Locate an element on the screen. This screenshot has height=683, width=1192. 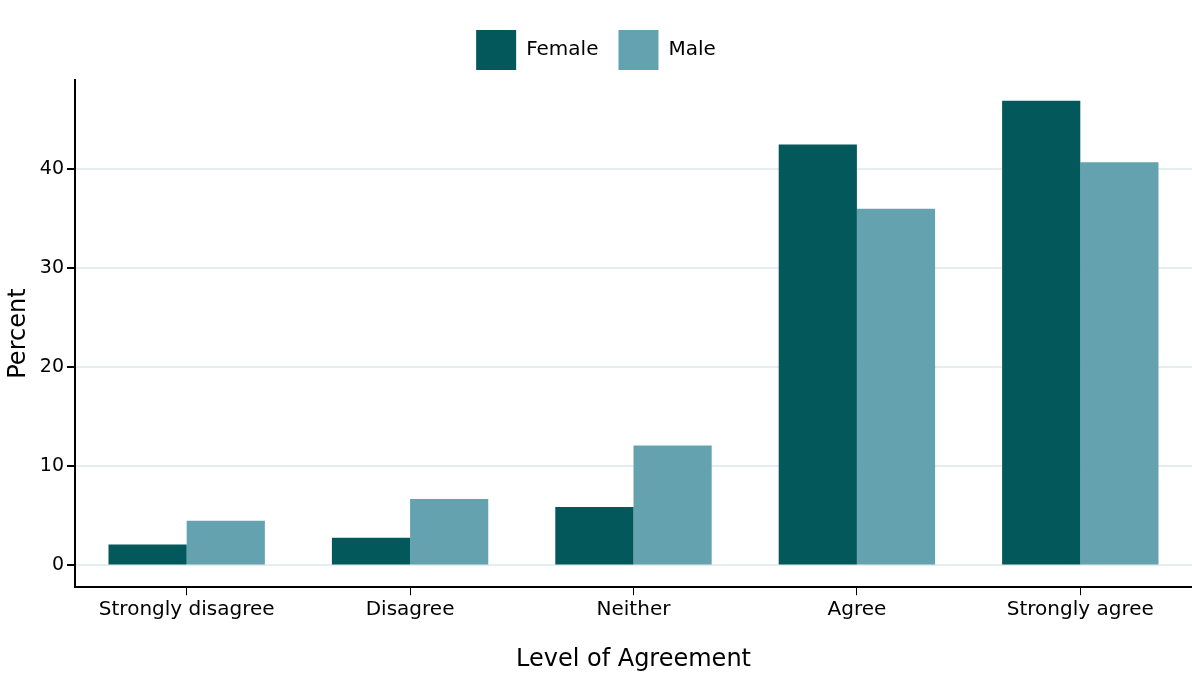
legend-label: Male is located at coordinates (692, 48).